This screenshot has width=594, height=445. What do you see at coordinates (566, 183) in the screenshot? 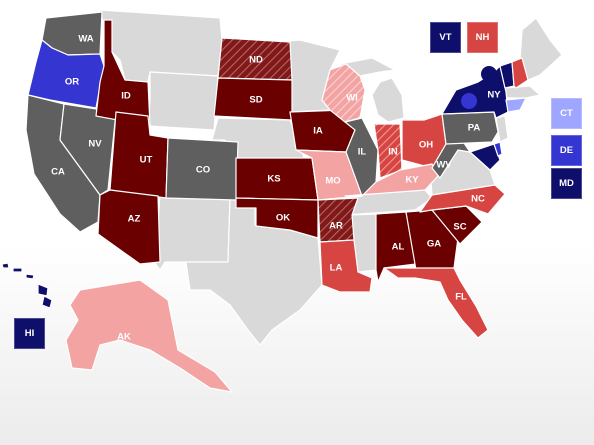
I see `callout-md: MD` at bounding box center [566, 183].